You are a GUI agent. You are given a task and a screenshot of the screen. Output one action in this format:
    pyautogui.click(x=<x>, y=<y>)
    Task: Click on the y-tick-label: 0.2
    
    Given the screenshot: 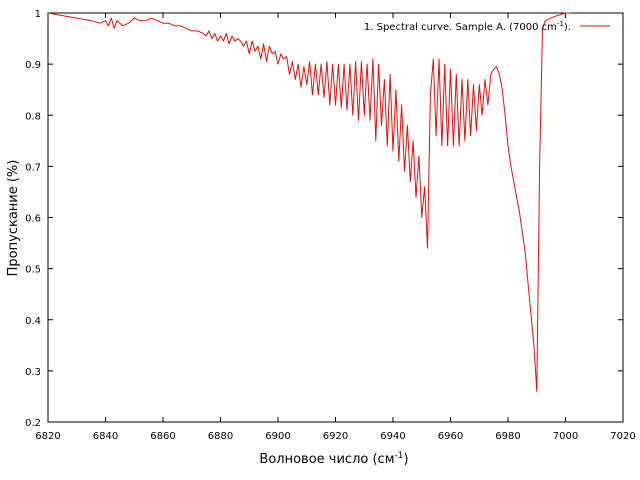 What is the action you would take?
    pyautogui.click(x=33, y=423)
    